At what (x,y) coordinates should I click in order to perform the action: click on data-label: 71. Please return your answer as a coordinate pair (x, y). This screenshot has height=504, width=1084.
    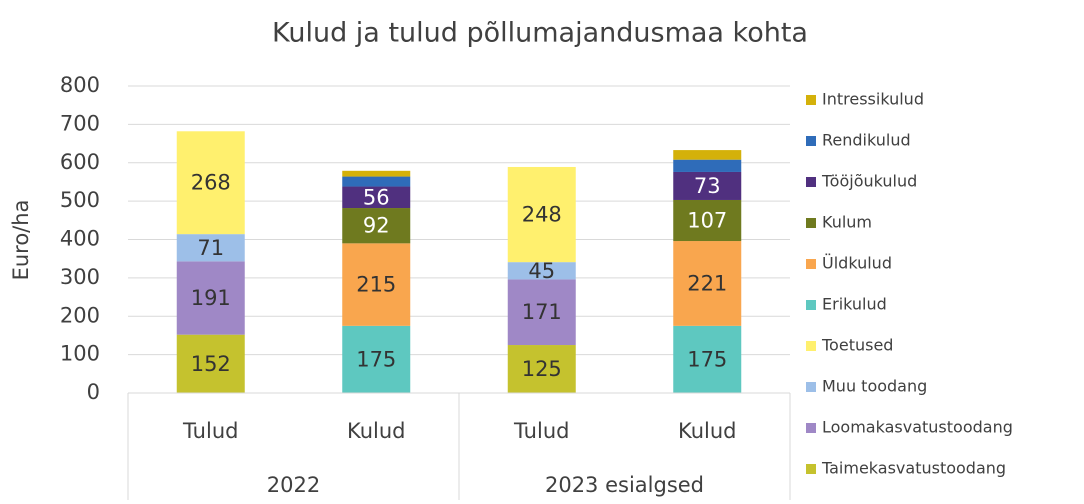
    Looking at the image, I should click on (210, 248).